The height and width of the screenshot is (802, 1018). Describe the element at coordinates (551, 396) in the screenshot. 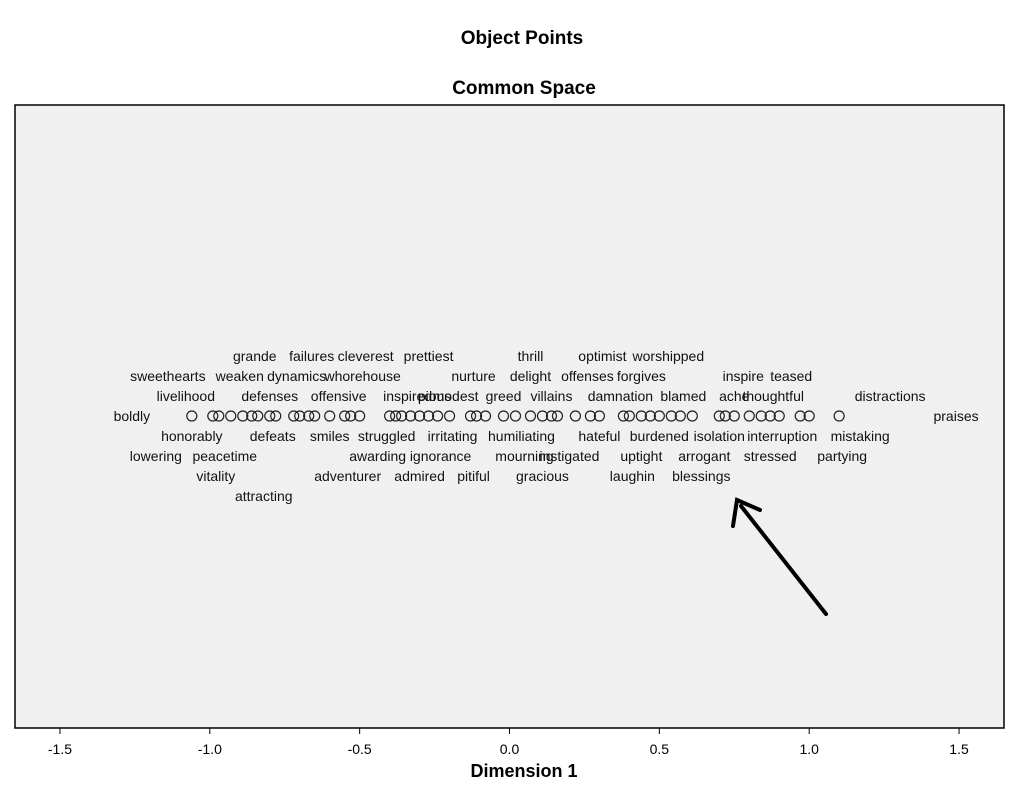

I see `point-label: villains` at that location.